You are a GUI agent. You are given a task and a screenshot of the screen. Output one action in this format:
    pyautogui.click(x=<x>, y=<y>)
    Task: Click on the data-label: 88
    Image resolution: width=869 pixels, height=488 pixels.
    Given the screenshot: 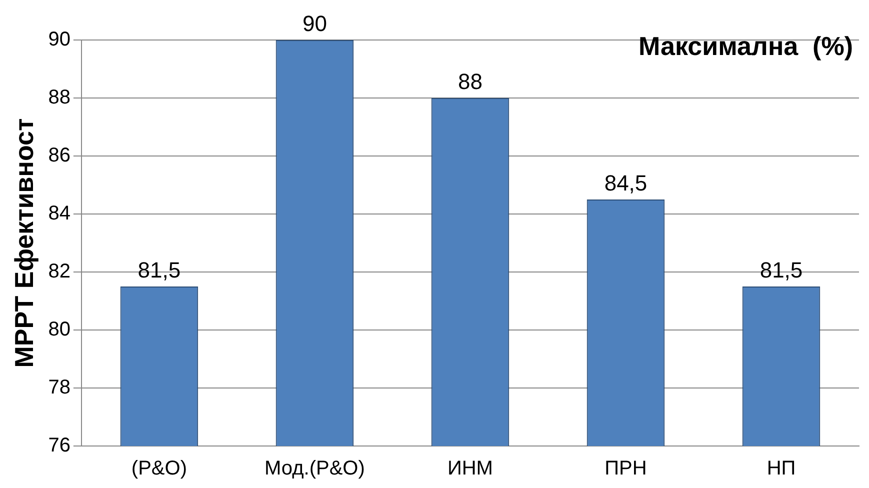 What is the action you would take?
    pyautogui.click(x=470, y=81)
    